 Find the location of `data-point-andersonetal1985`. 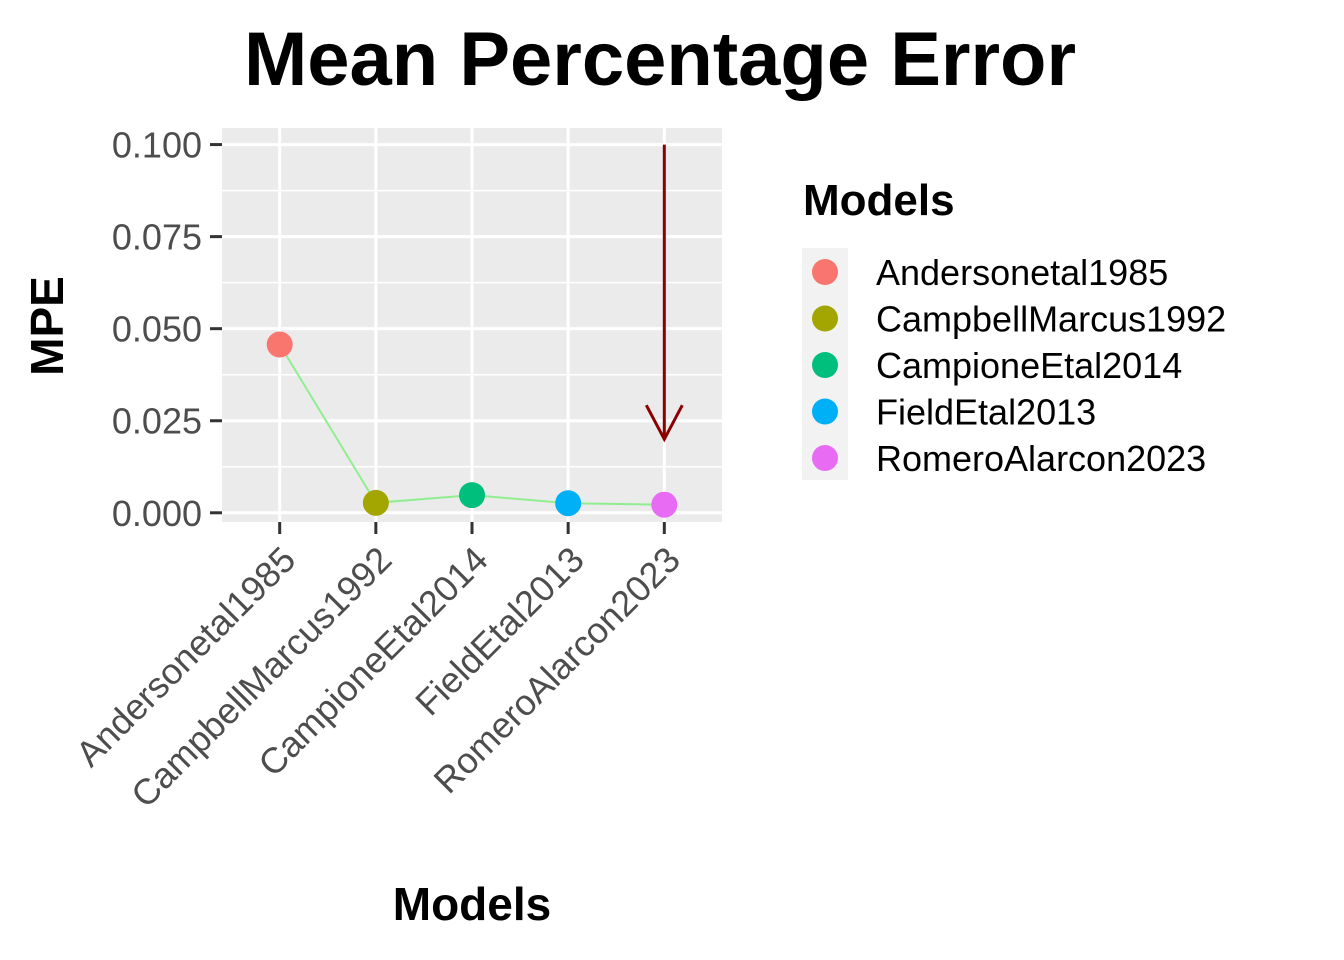

data-point-andersonetal1985 is located at coordinates (279, 344).